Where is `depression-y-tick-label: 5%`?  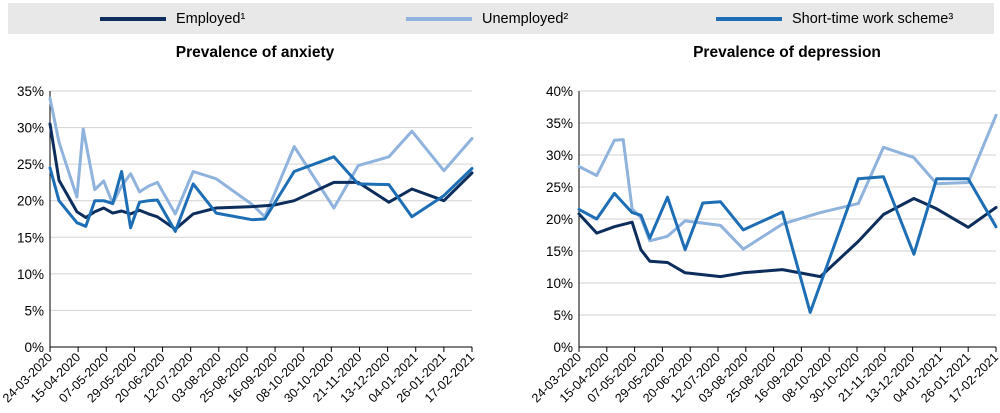
depression-y-tick-label: 5% is located at coordinates (563, 315).